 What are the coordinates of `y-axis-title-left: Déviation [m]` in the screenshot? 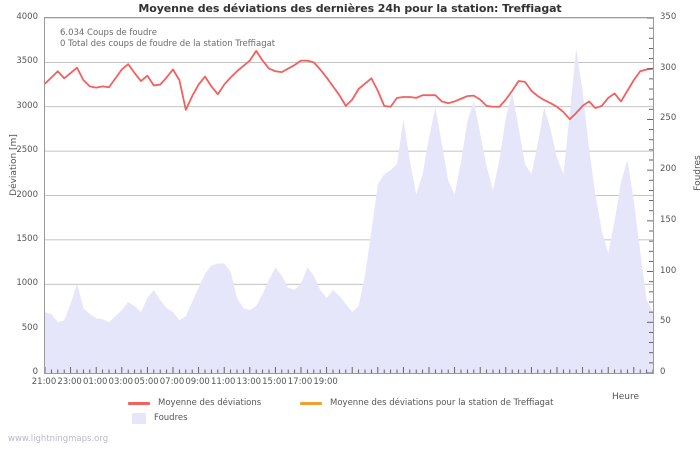 It's located at (14, 165).